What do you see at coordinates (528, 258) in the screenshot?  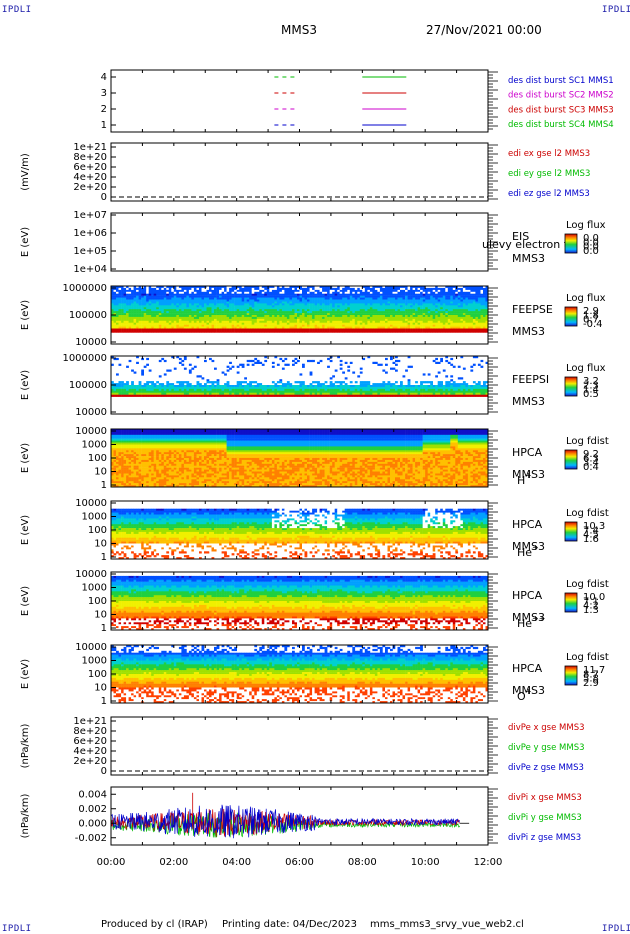 I see `panel-spacecraft-label: MMS3` at bounding box center [528, 258].